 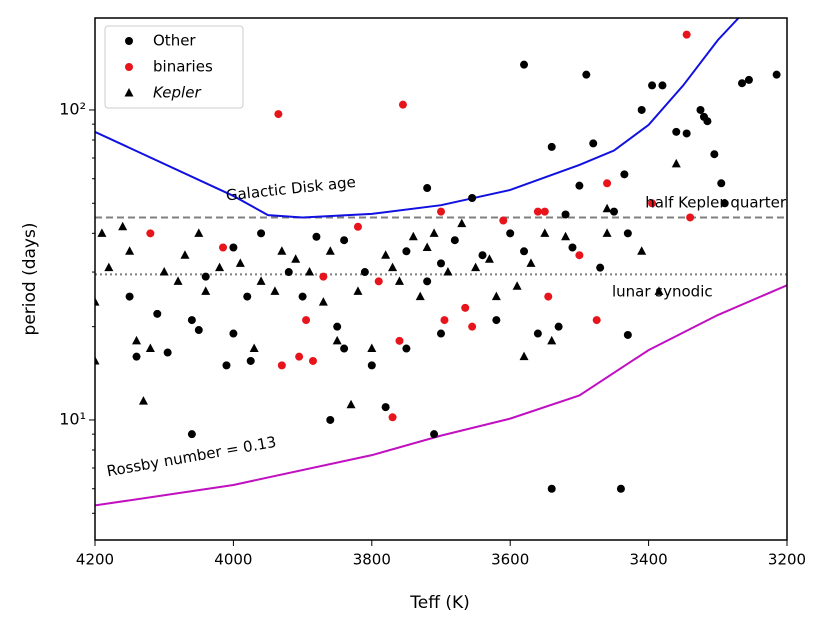 What do you see at coordinates (372, 560) in the screenshot?
I see `x-tick-label: 3800` at bounding box center [372, 560].